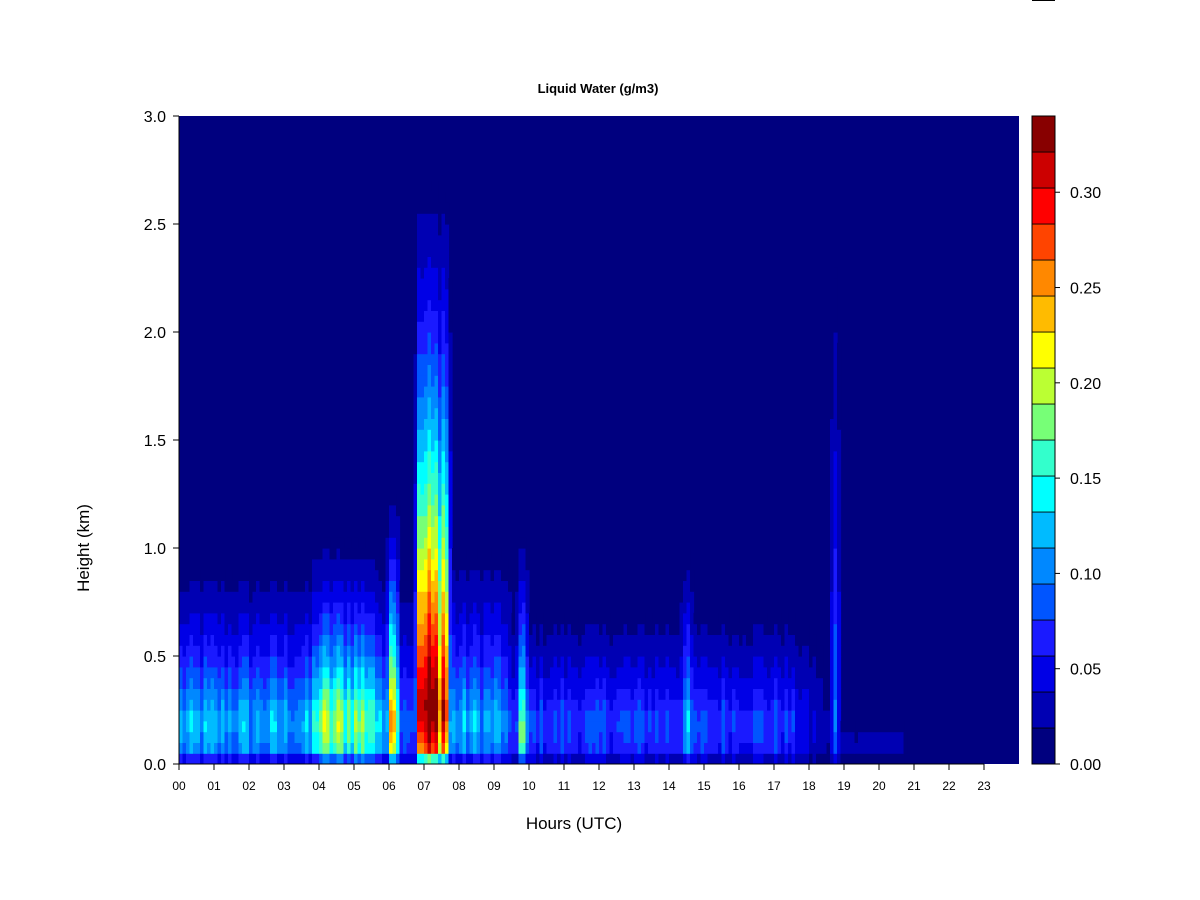 The image size is (1200, 900). What do you see at coordinates (249, 786) in the screenshot?
I see `x-tick-label: 02` at bounding box center [249, 786].